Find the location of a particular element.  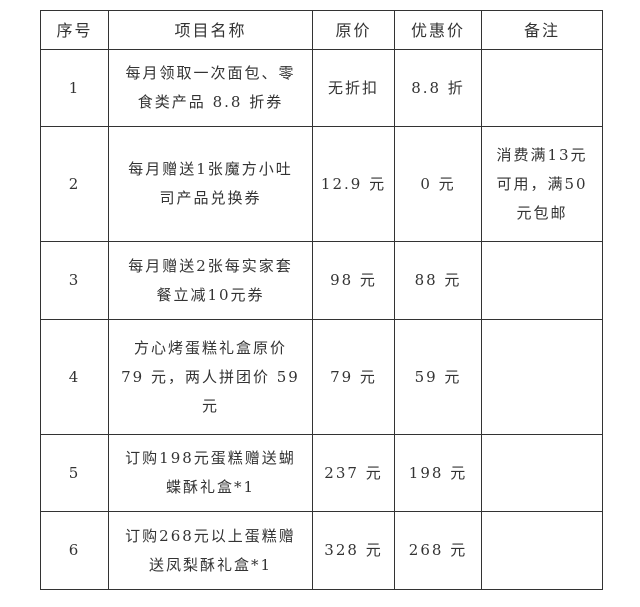

table-row: 6 订购268元以上蛋糕赠 送凤梨酥礼盒*1 328 元 268 元 is located at coordinates (321, 550).